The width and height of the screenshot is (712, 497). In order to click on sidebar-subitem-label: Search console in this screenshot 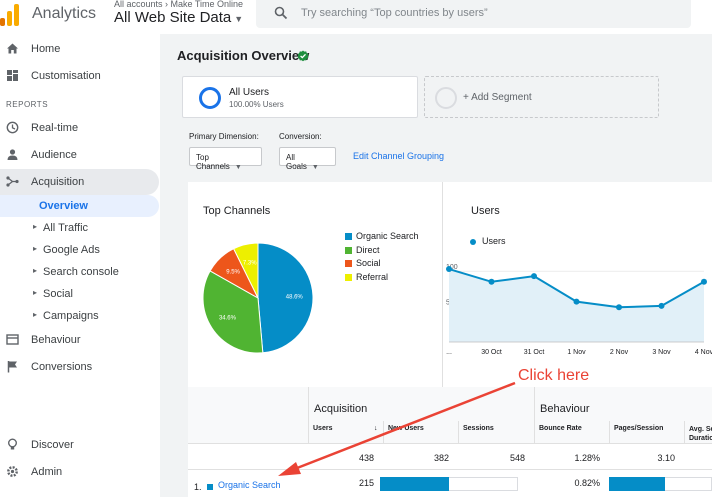, I will do `click(81, 272)`.